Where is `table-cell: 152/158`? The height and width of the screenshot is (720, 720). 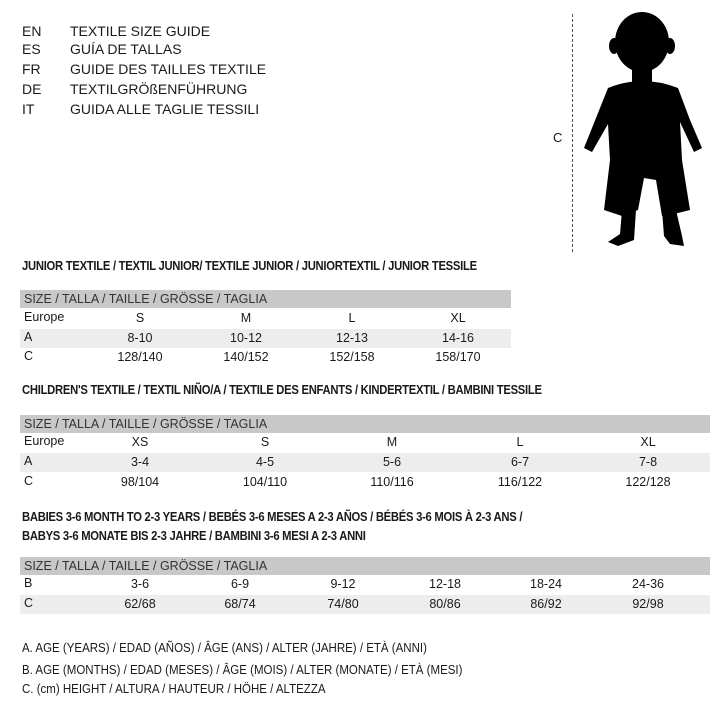 table-cell: 152/158 is located at coordinates (352, 357).